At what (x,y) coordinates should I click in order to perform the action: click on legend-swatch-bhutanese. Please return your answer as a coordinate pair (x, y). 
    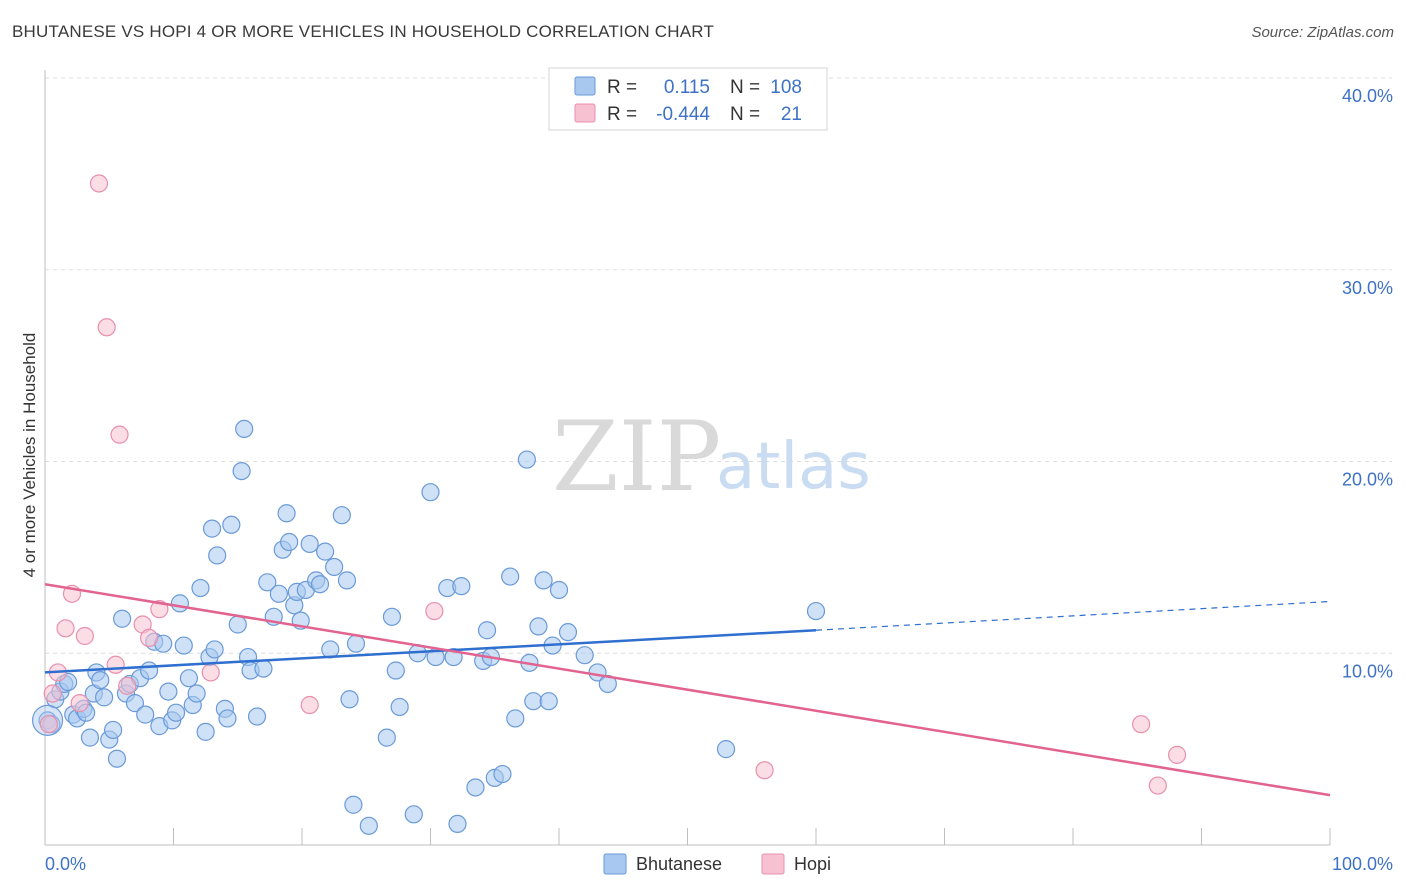
    Looking at the image, I should click on (585, 86).